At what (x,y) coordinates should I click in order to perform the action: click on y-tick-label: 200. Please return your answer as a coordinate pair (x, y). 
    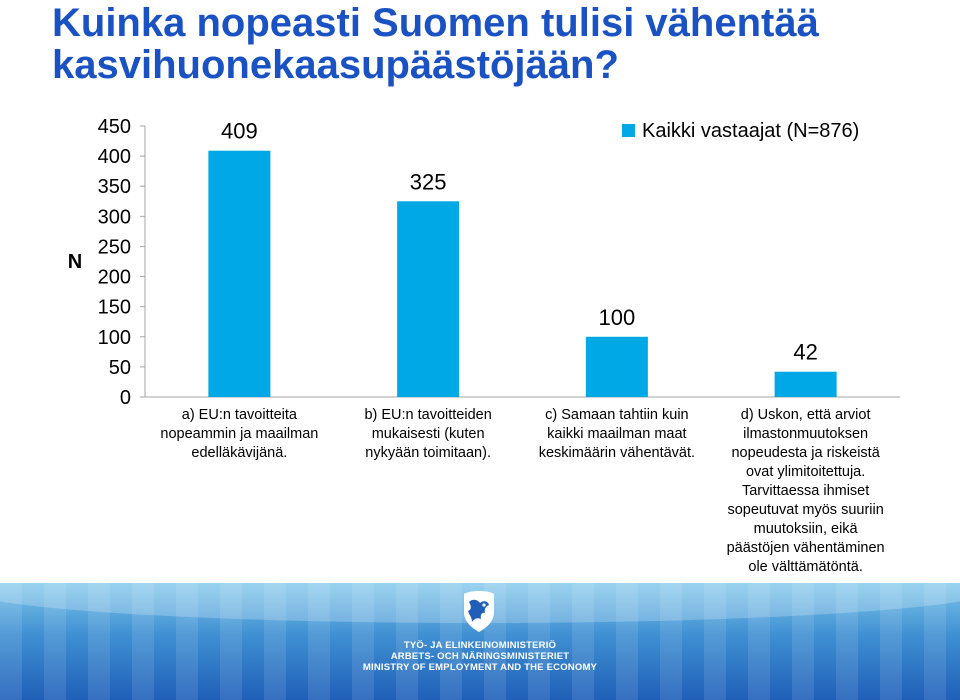
    Looking at the image, I should click on (114, 278).